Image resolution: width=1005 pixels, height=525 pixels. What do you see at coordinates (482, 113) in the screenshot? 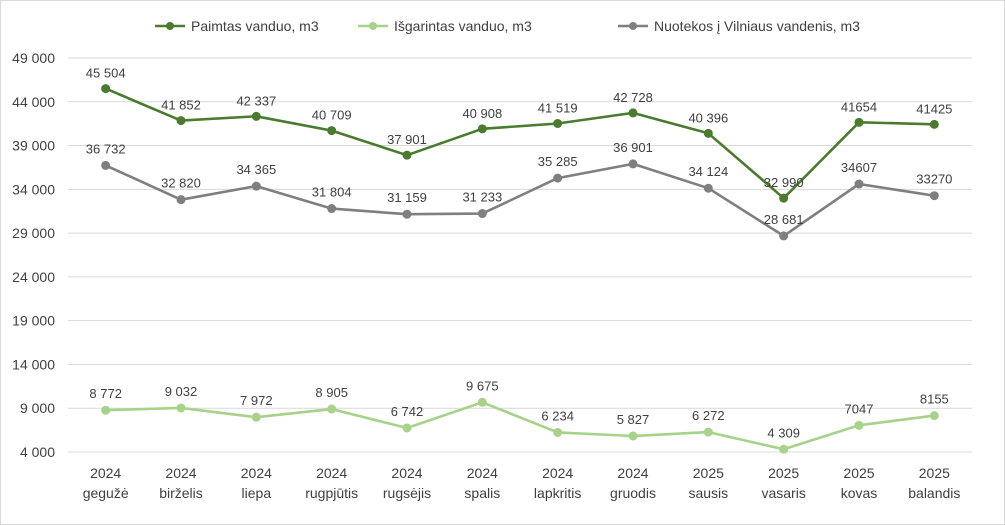
I see `data-label: 40 908` at bounding box center [482, 113].